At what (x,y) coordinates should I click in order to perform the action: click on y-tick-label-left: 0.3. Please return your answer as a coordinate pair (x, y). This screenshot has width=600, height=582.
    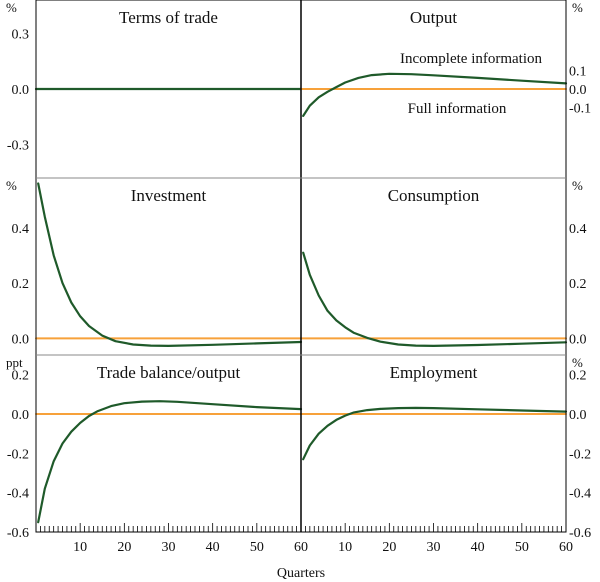
    Looking at the image, I should click on (21, 34).